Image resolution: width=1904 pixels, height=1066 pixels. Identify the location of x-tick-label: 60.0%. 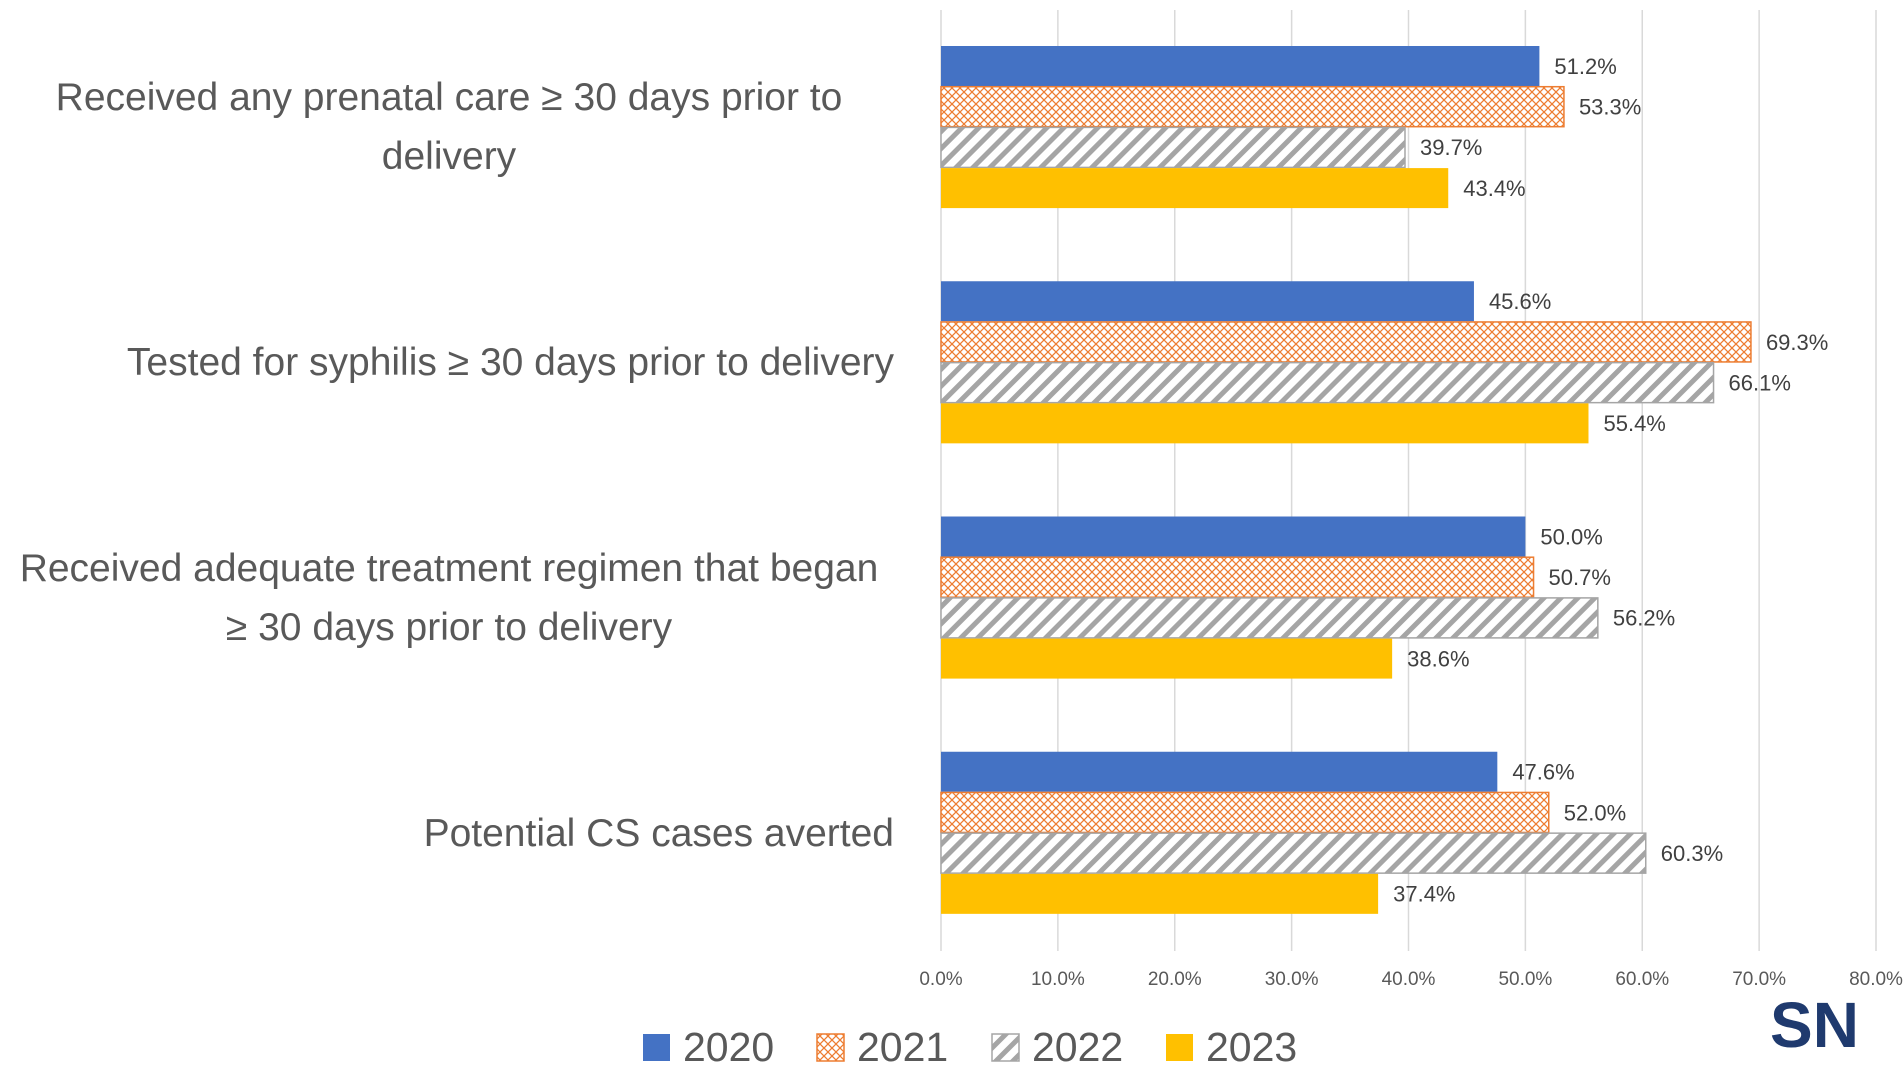
(1642, 979).